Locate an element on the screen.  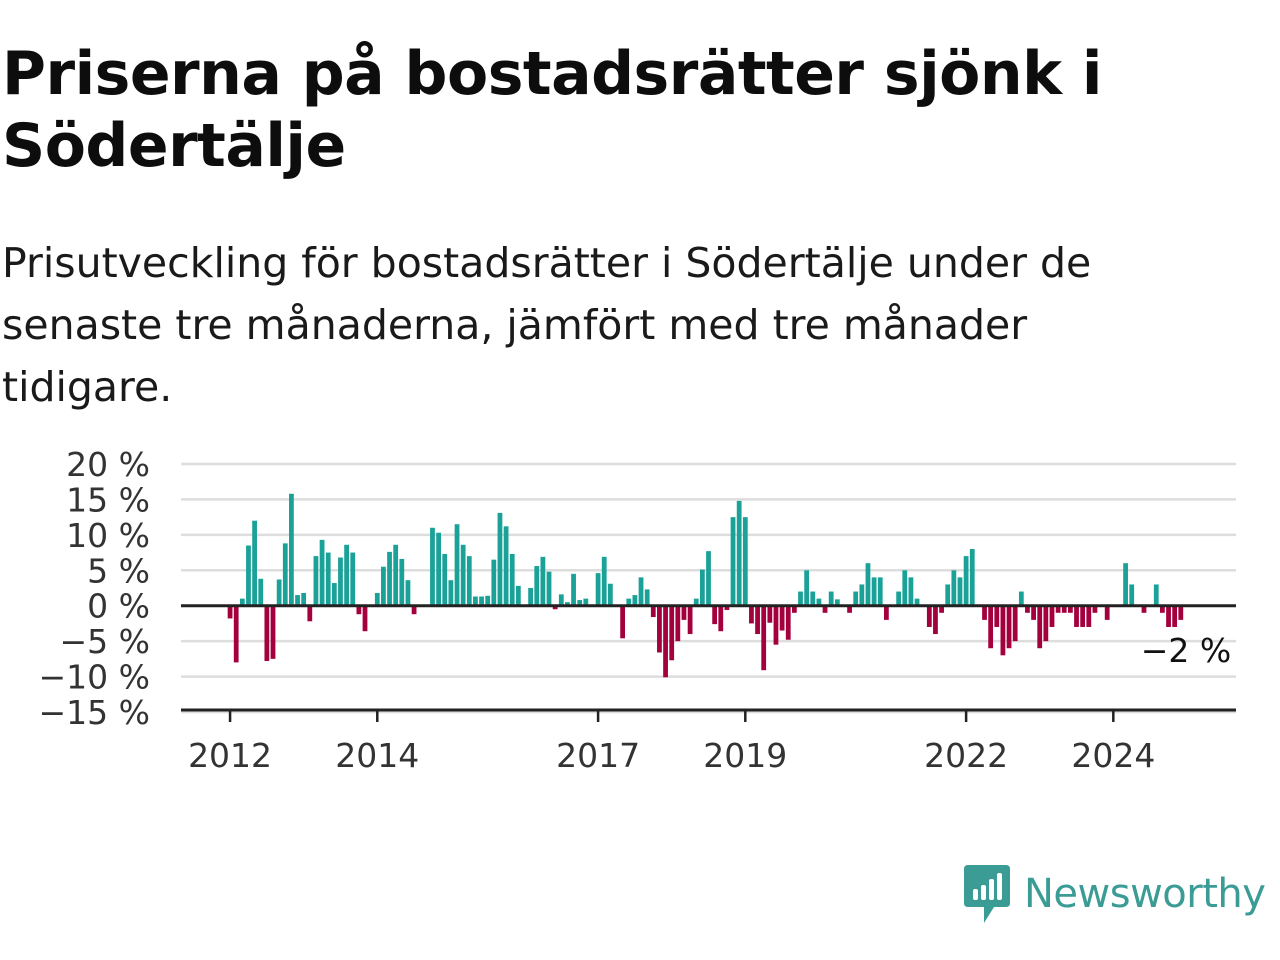
y-tick-label: 10 % is located at coordinates (108, 535).